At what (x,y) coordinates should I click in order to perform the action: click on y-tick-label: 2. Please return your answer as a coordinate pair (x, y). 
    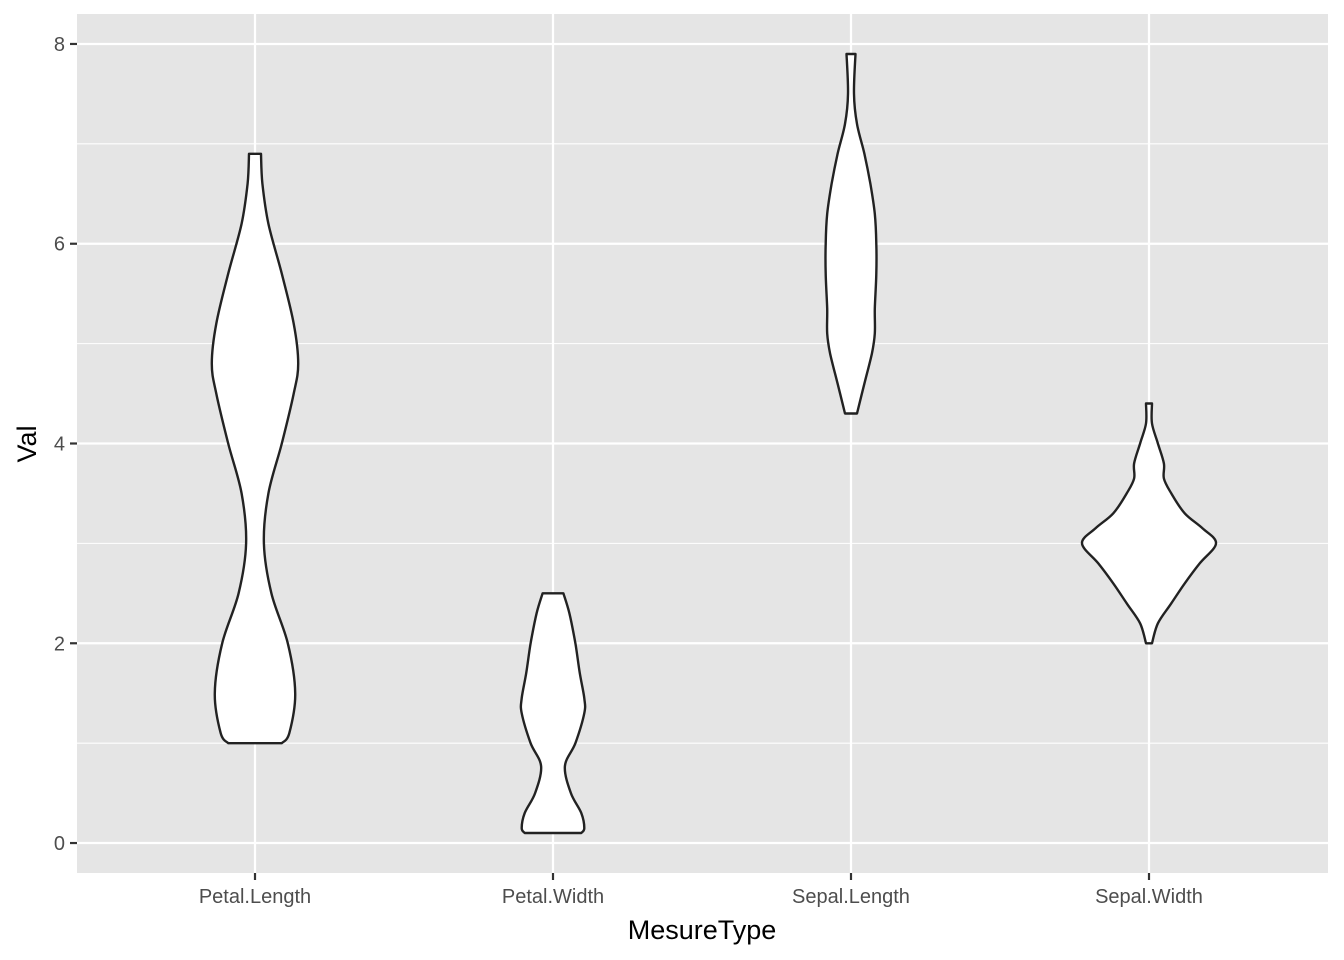
    Looking at the image, I should click on (59, 644).